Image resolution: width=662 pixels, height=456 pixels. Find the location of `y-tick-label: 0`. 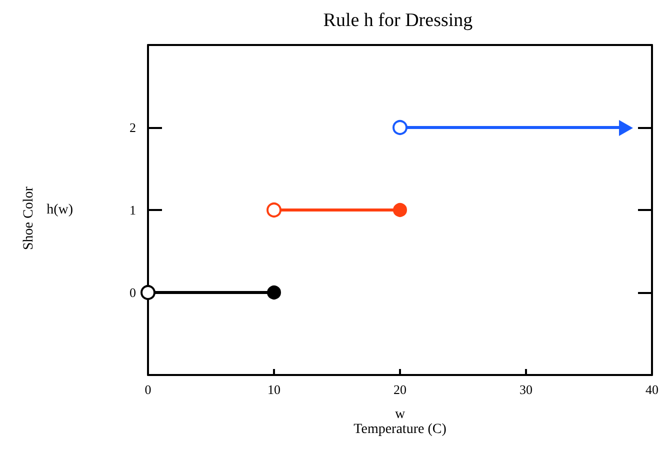

y-tick-label: 0 is located at coordinates (133, 292).